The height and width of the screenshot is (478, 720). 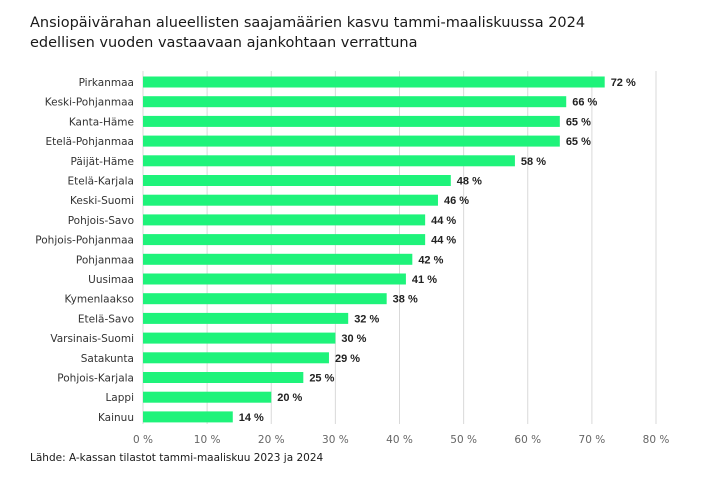 I want to click on data-label: 48 %, so click(x=469, y=182).